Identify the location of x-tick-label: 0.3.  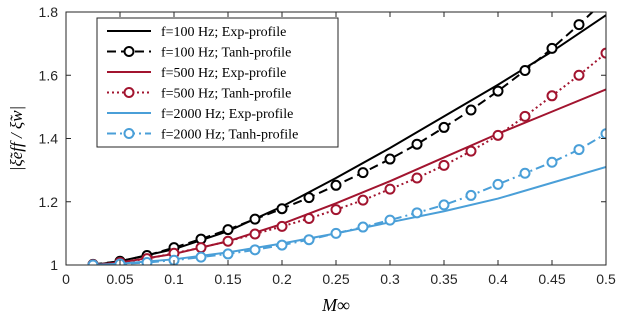
(390, 279).